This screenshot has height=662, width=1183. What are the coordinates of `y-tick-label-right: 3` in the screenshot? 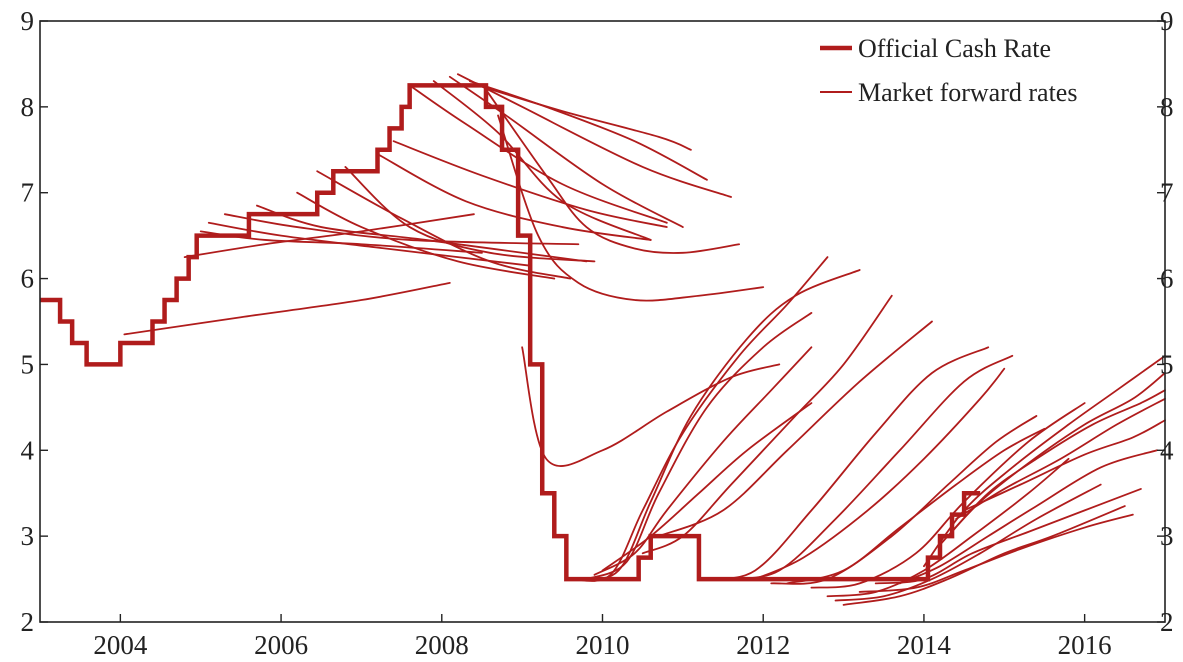 It's located at (1167, 536).